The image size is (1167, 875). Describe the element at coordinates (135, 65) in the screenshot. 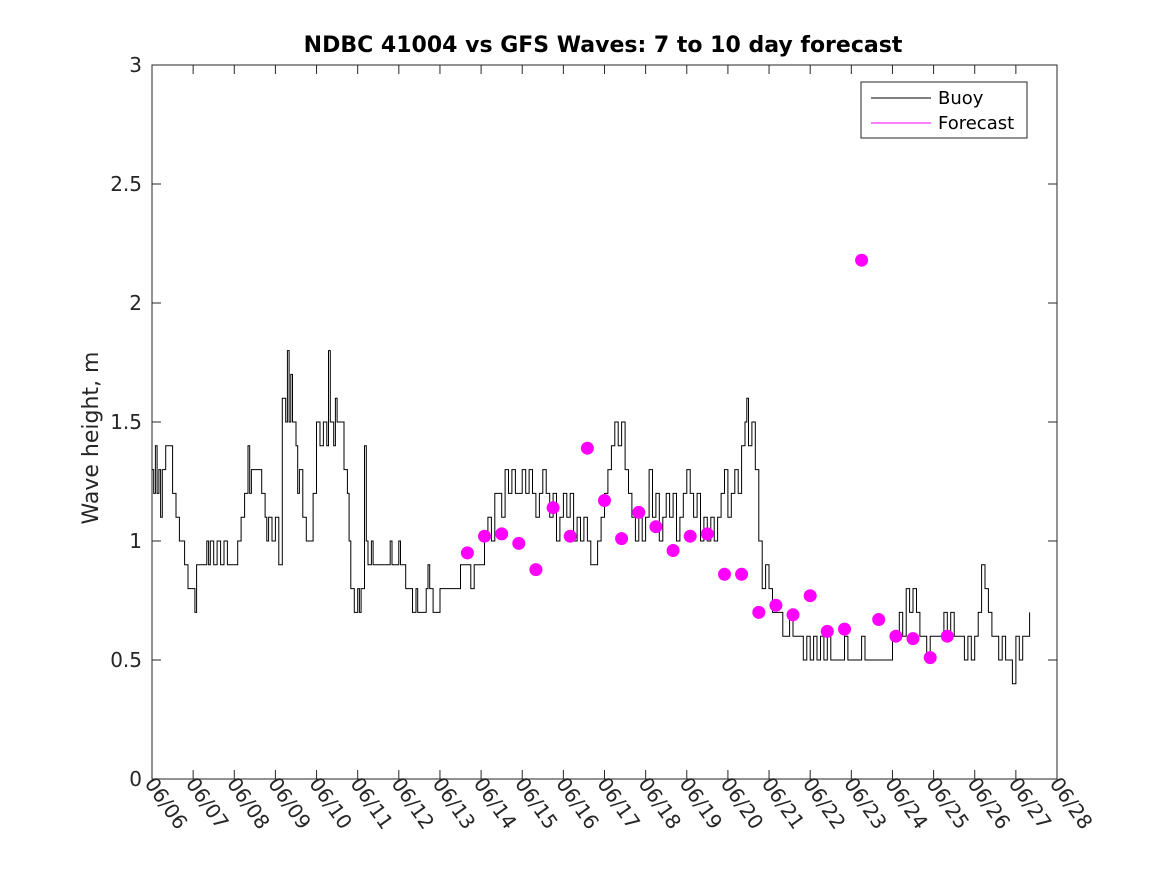

I see `y-tick-label: 3` at that location.